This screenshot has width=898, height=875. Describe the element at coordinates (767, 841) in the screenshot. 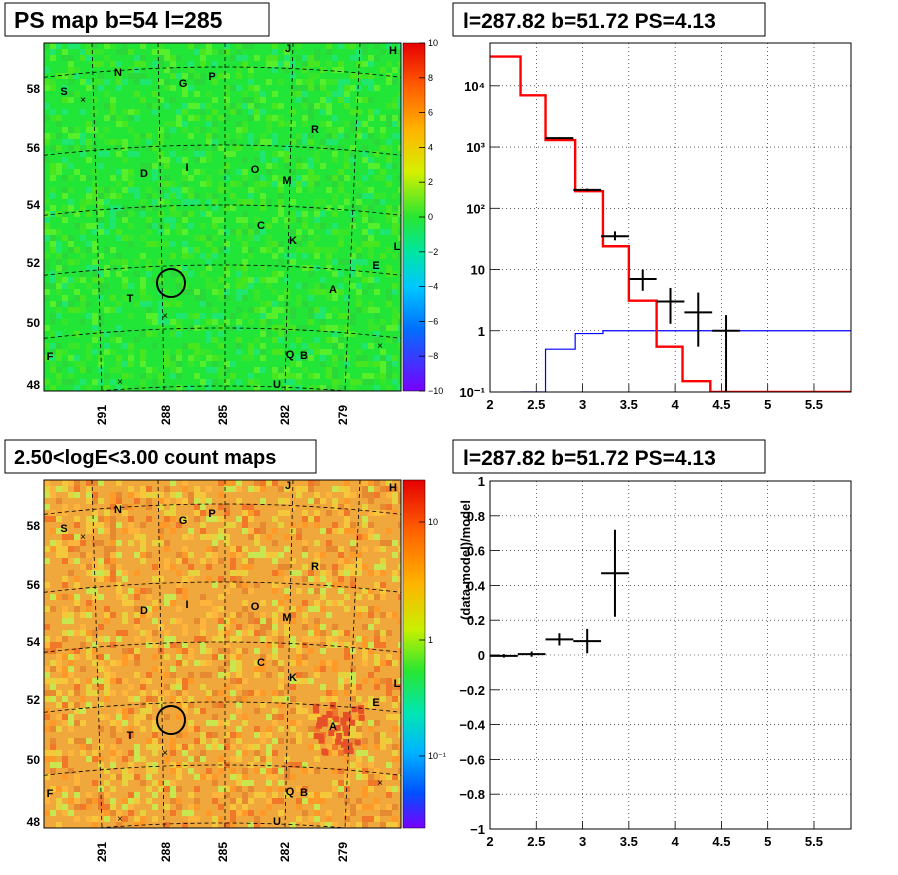

I see `x-tick-label: 5` at that location.